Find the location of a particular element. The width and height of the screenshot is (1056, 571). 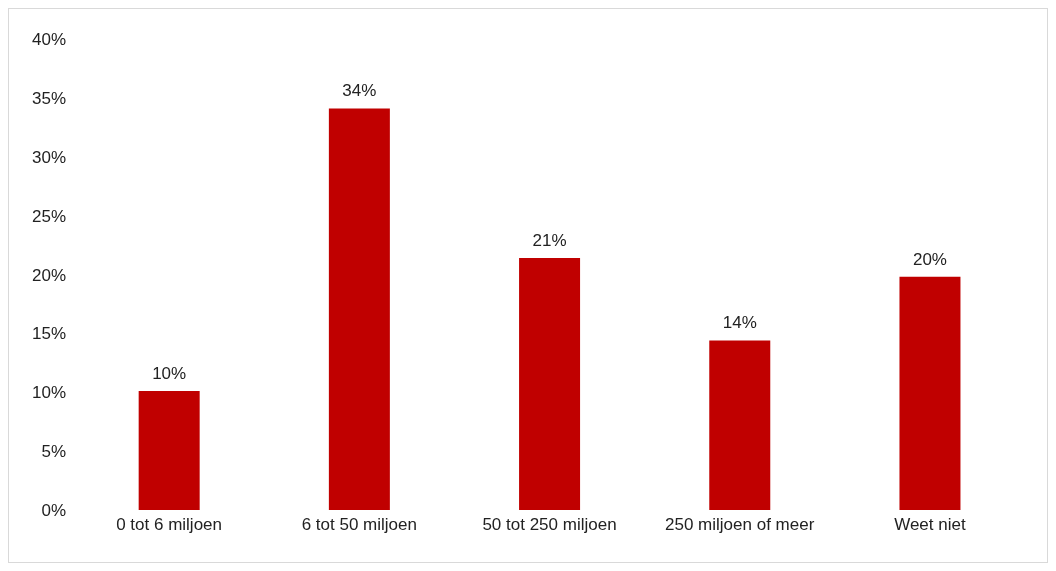

y-tick-label: 20% is located at coordinates (48, 275).